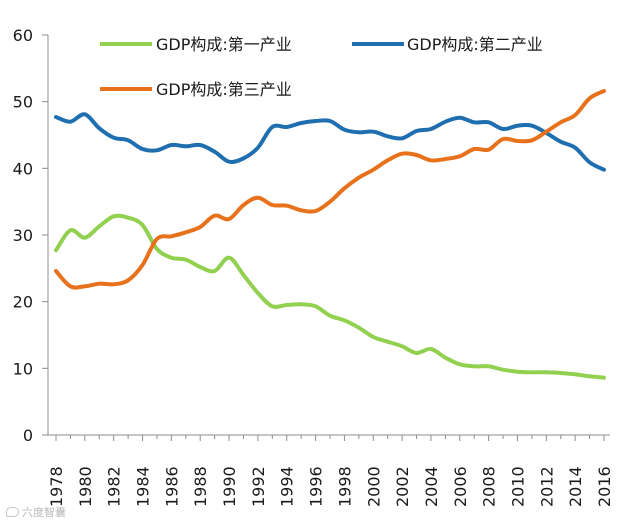 This screenshot has width=631, height=524. I want to click on legend-item-secondary: GDP构成:第二产业, so click(447, 44).